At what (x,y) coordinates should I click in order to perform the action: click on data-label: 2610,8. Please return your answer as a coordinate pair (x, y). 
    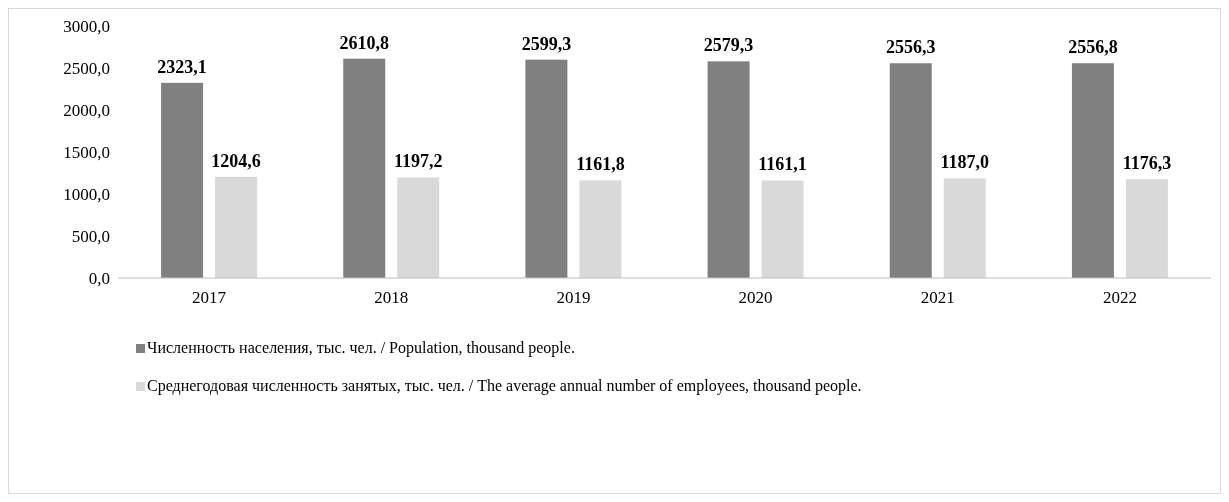
    Looking at the image, I should click on (364, 42).